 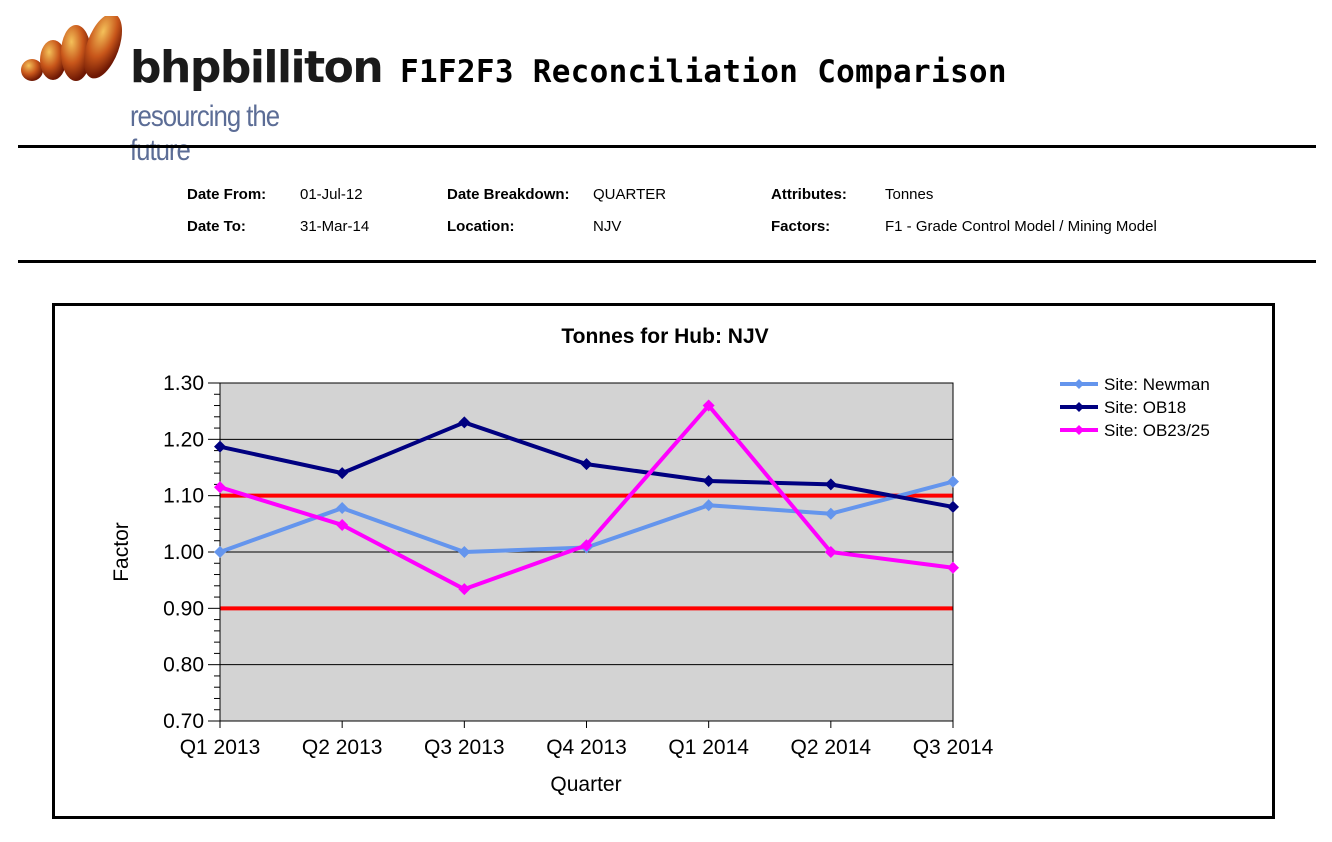 What do you see at coordinates (630, 194) in the screenshot?
I see `date-breakdown-value: QUARTER` at bounding box center [630, 194].